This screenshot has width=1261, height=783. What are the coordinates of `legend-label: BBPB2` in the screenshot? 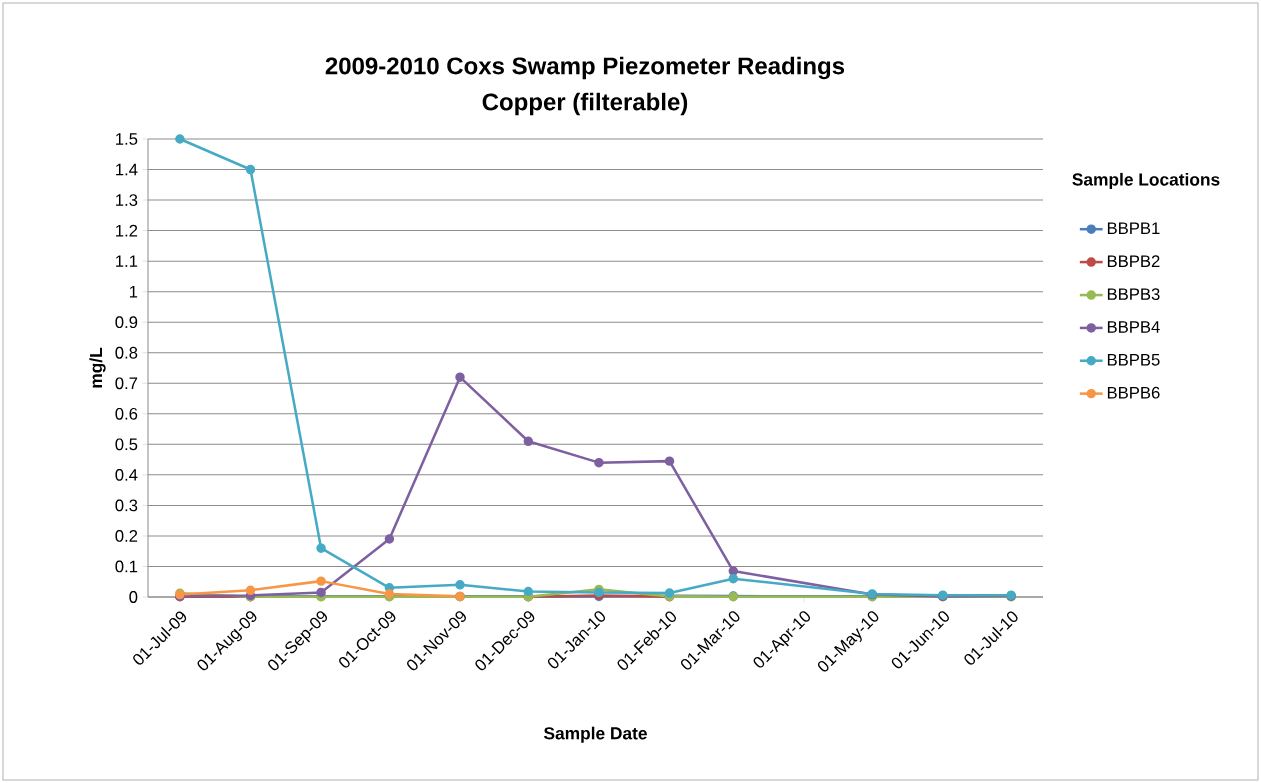 It's located at (1133, 261).